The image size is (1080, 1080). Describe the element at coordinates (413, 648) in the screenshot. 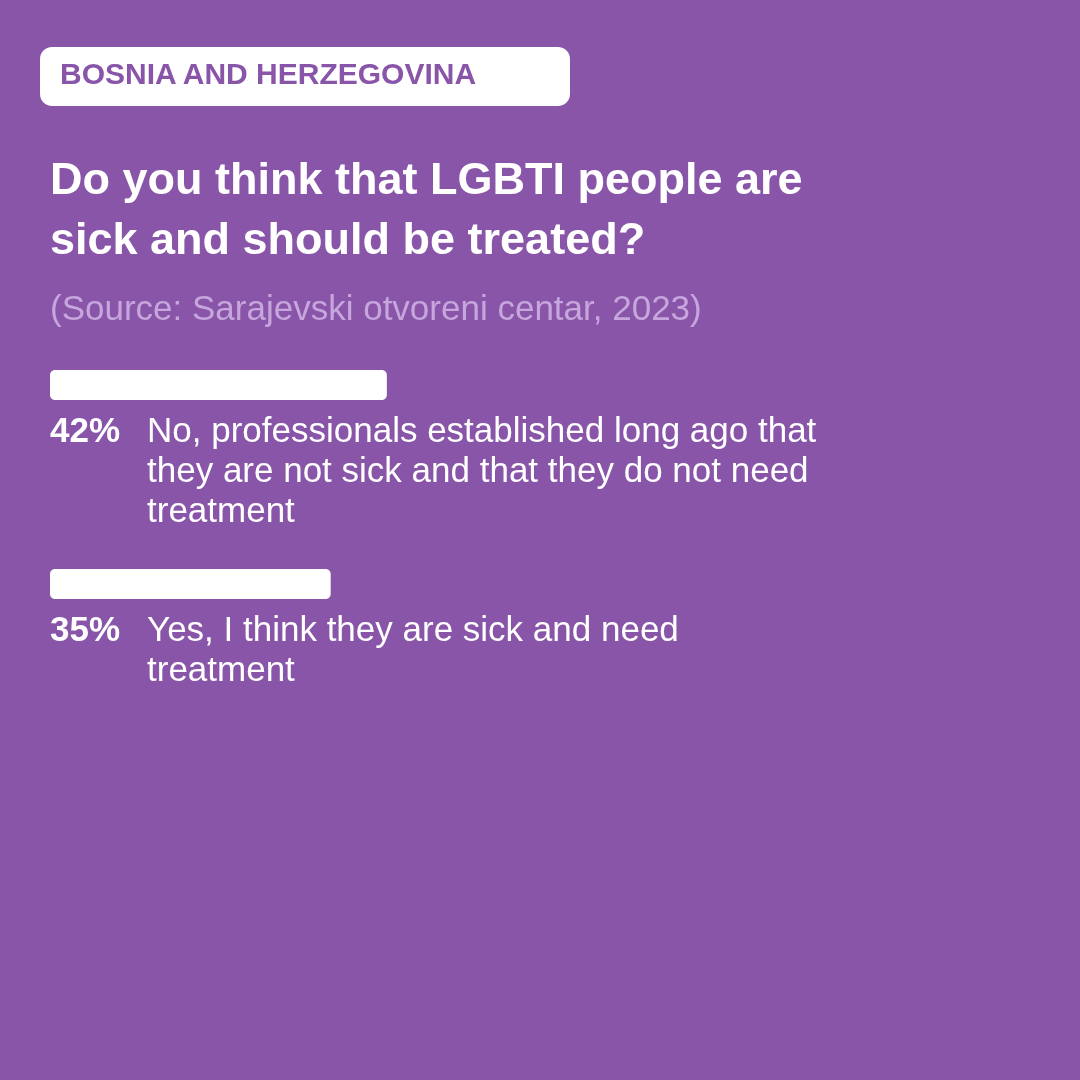

I see `y-tick-label: Yes, I think they are sick and need treatment` at that location.